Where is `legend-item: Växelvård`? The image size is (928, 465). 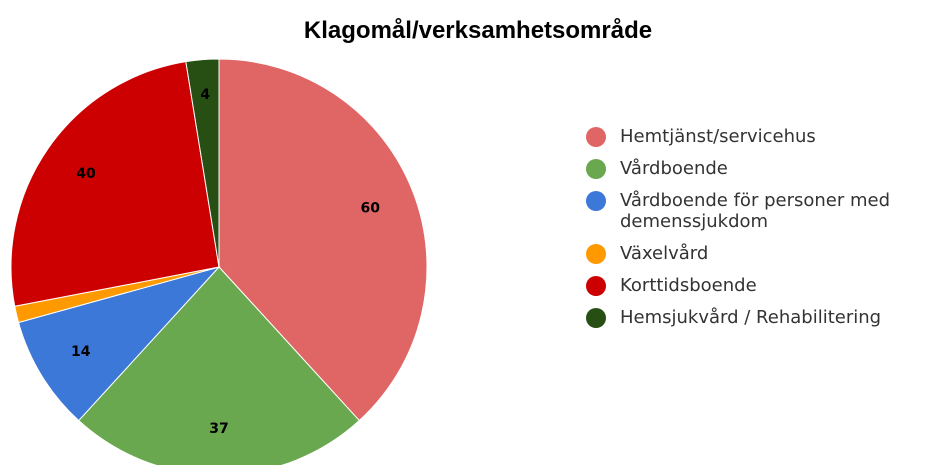 legend-item: Växelvård is located at coordinates (756, 253).